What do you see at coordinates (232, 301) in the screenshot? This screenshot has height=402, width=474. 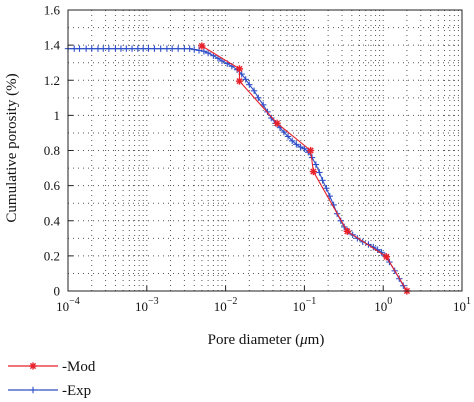 I see `x-tick-label-exponent: −2` at bounding box center [232, 301].